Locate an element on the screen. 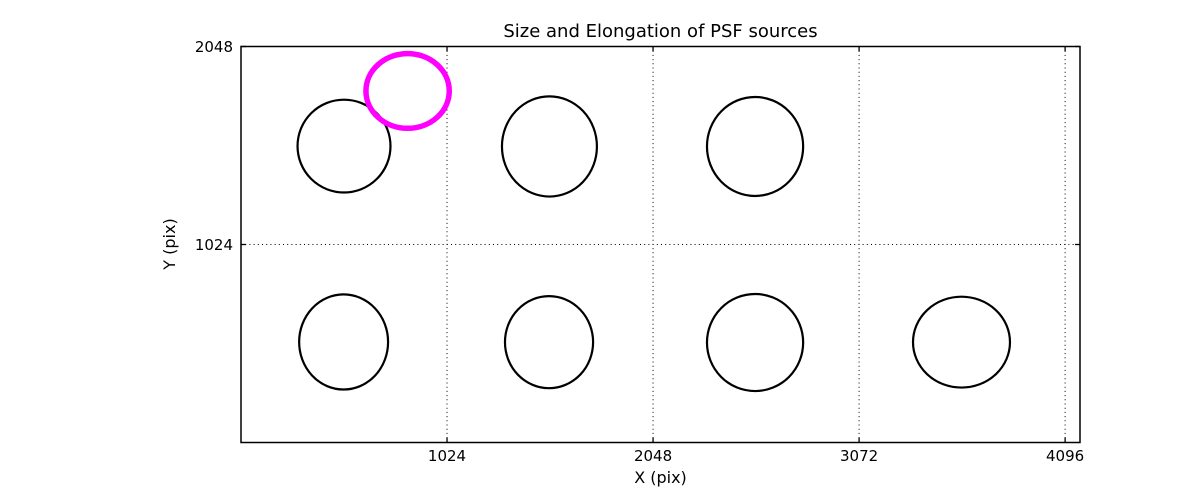 Image resolution: width=1200 pixels, height=490 pixels. x-tick-label: 2048 is located at coordinates (653, 456).